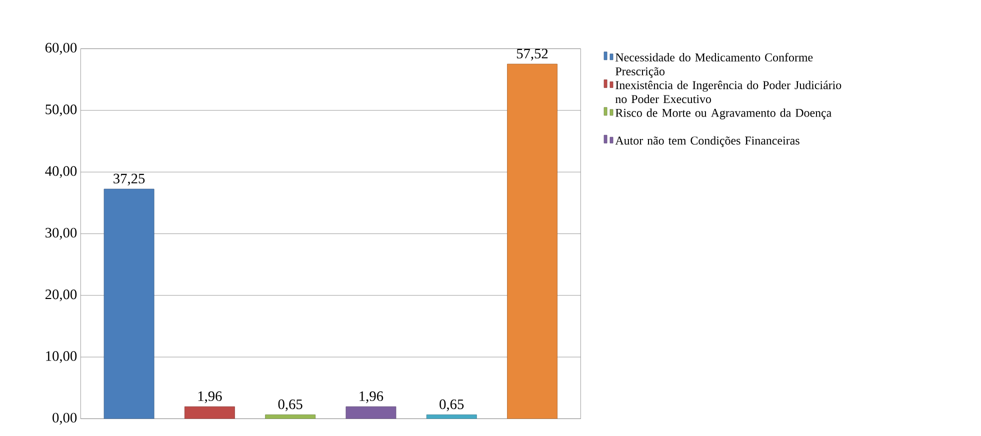 The image size is (981, 436). What do you see at coordinates (61, 357) in the screenshot?
I see `y-tick-label: 10,00` at bounding box center [61, 357].